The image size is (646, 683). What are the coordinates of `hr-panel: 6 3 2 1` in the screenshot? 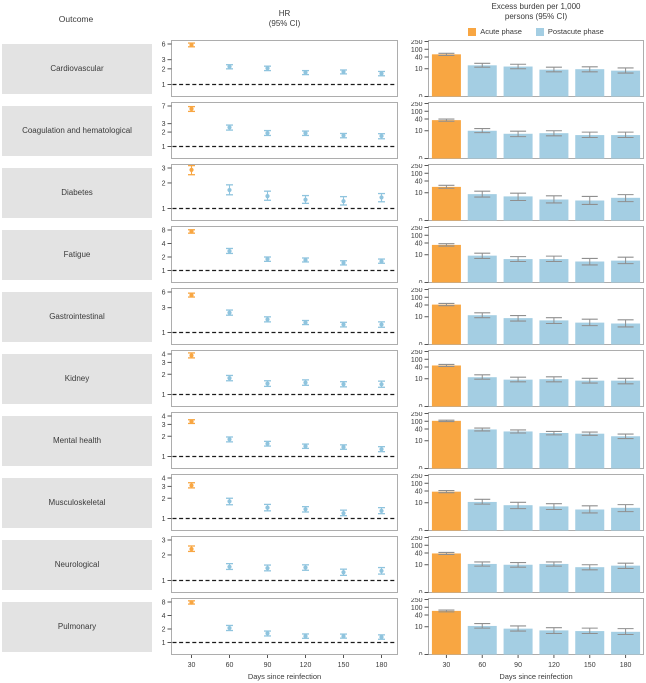 It's located at (280, 68).